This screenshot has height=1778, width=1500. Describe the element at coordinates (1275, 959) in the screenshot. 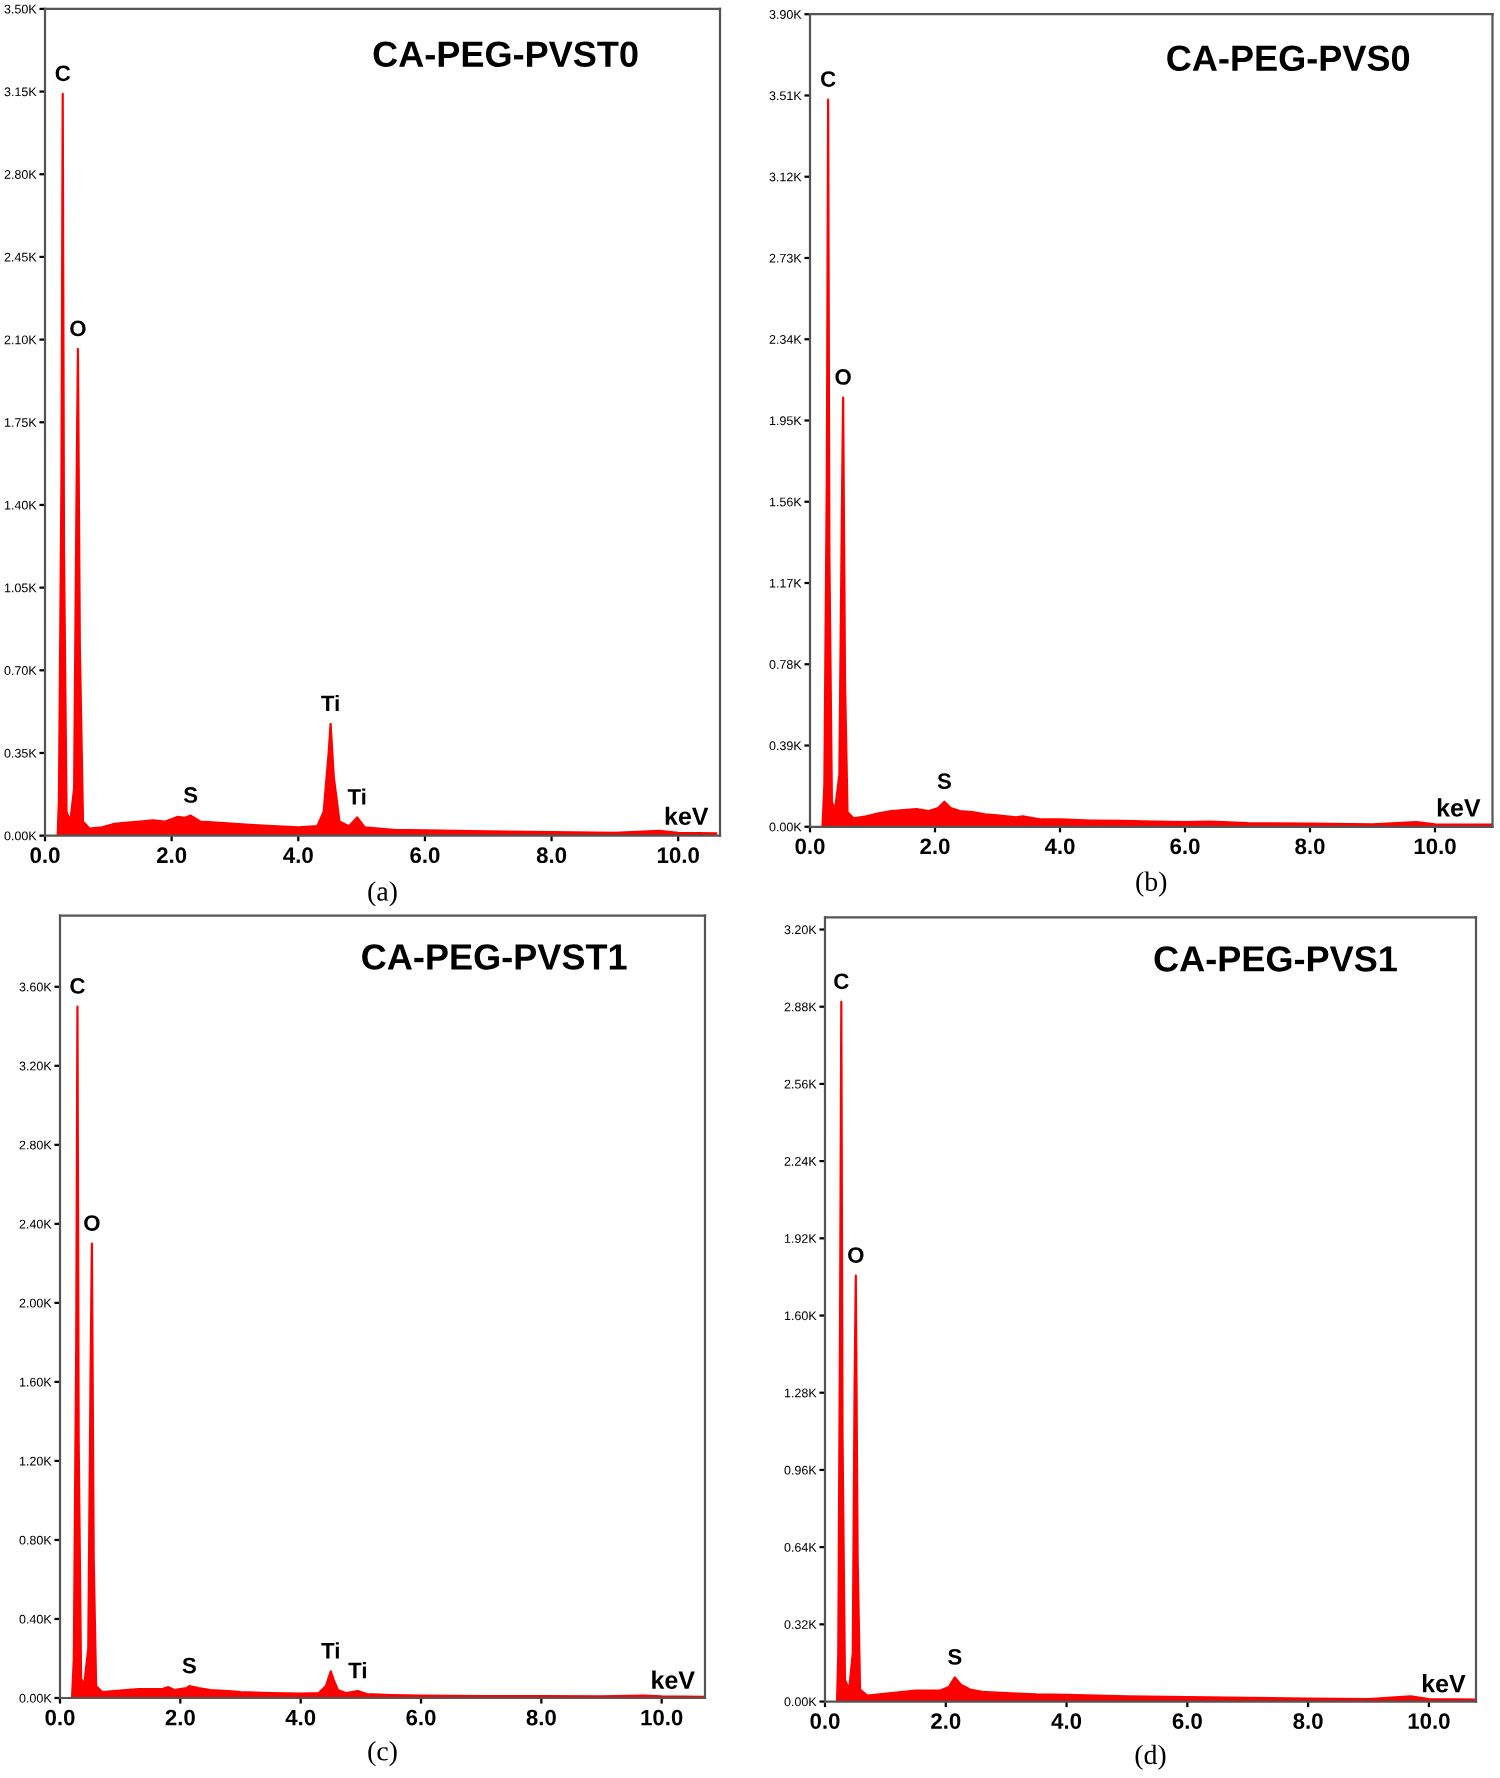

I see `text: CA-PEG-PVS1` at that location.